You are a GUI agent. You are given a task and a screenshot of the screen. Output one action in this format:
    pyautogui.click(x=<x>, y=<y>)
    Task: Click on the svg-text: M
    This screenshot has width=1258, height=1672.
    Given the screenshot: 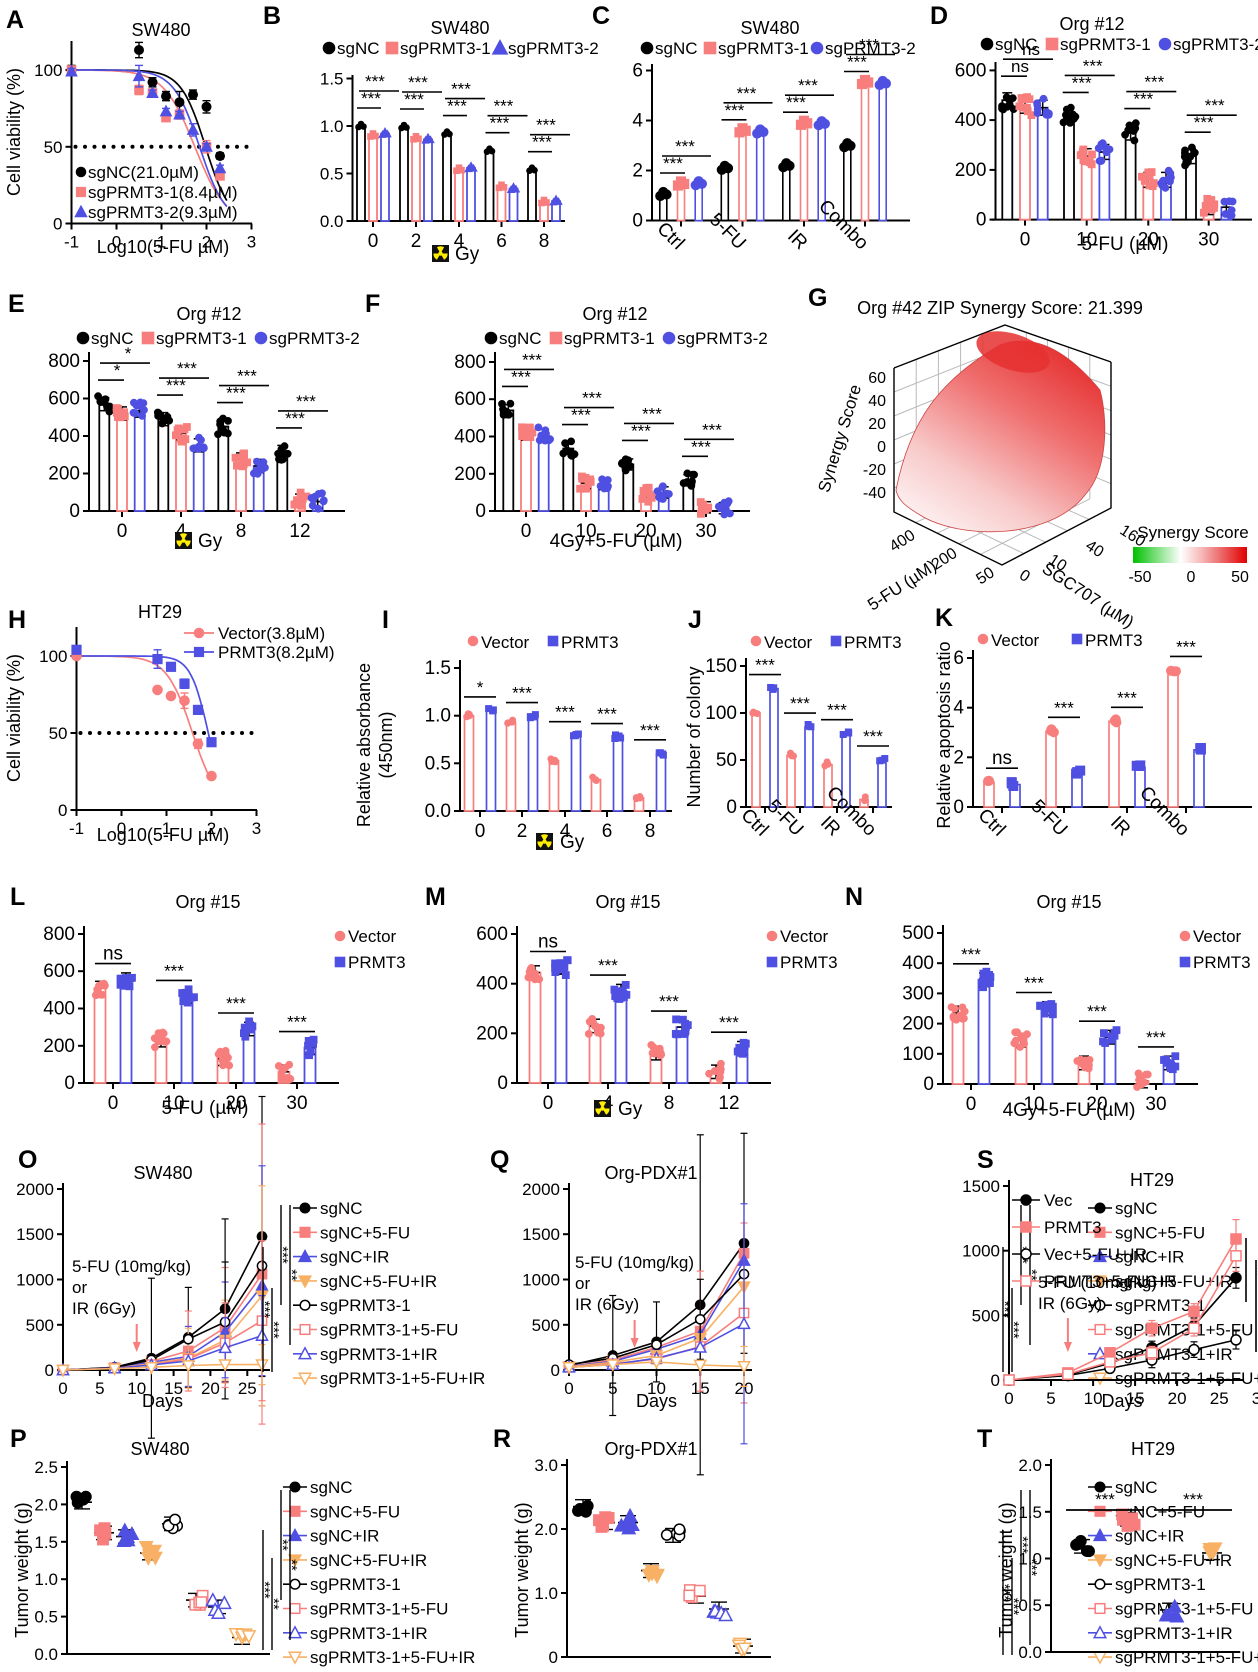 What is the action you would take?
    pyautogui.click(x=435, y=897)
    